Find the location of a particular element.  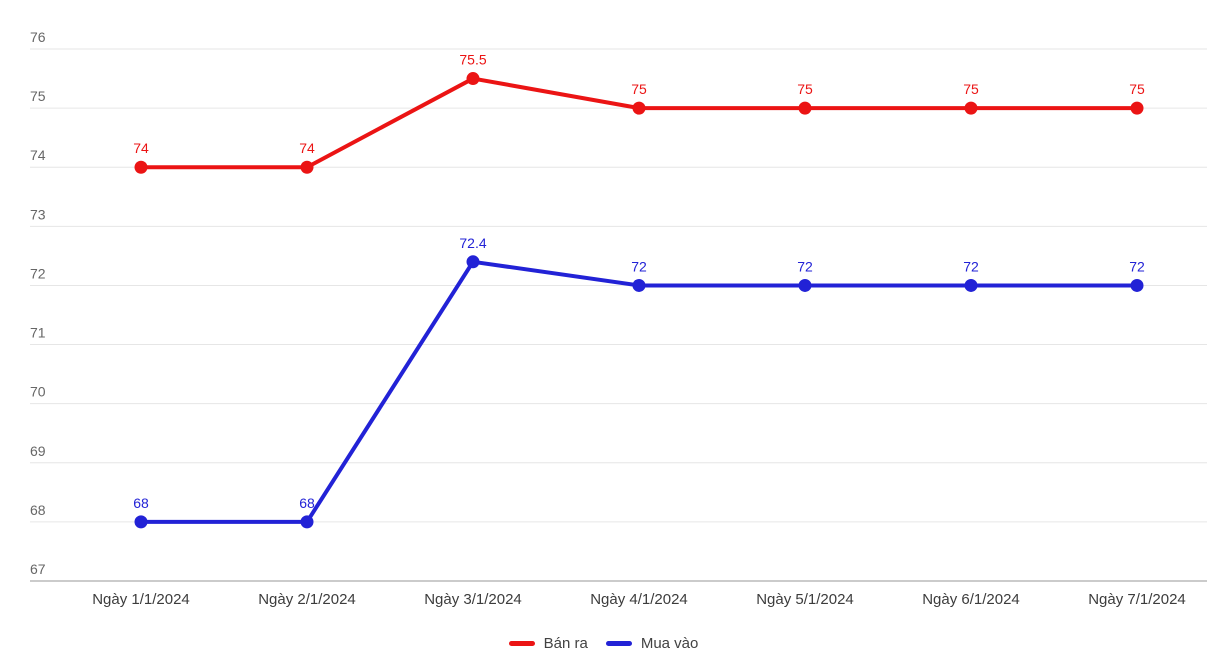

y-tick-label: 76 is located at coordinates (38, 37).